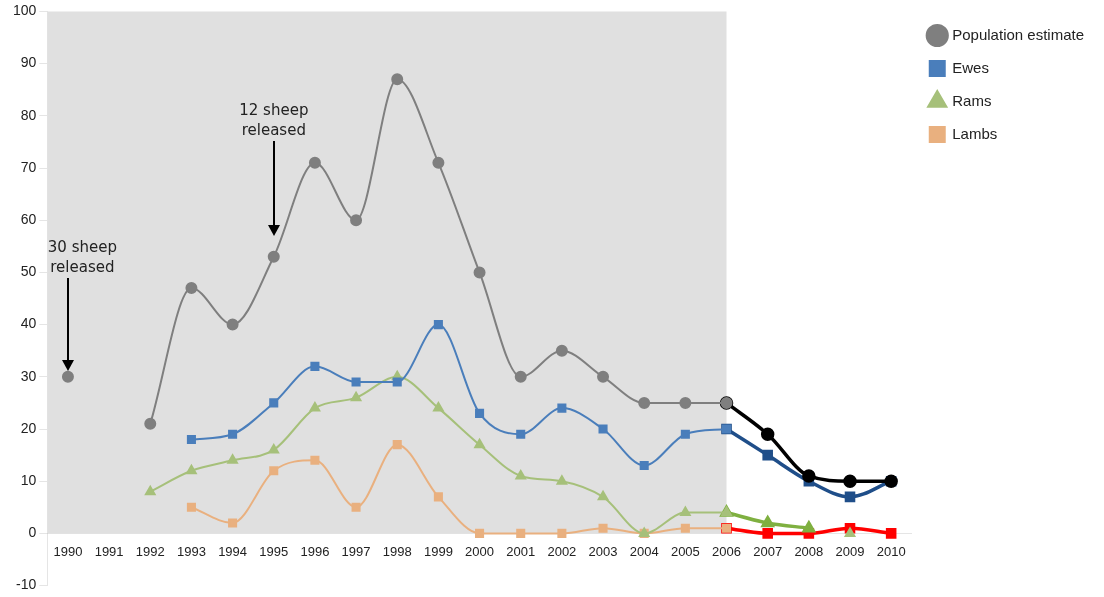 Image resolution: width=1104 pixels, height=597 pixels. I want to click on x-tick-label: 2007, so click(768, 551).